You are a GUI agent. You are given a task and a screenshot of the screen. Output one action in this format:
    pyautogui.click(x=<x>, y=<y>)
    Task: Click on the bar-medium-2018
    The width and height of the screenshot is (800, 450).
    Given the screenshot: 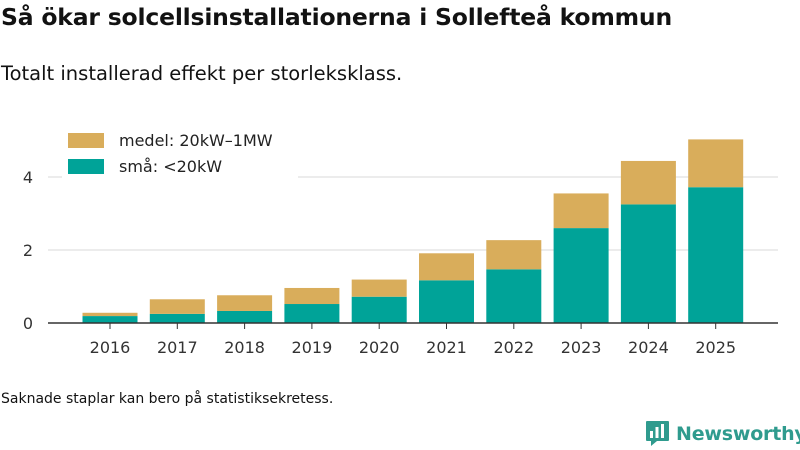 What is the action you would take?
    pyautogui.click(x=245, y=303)
    